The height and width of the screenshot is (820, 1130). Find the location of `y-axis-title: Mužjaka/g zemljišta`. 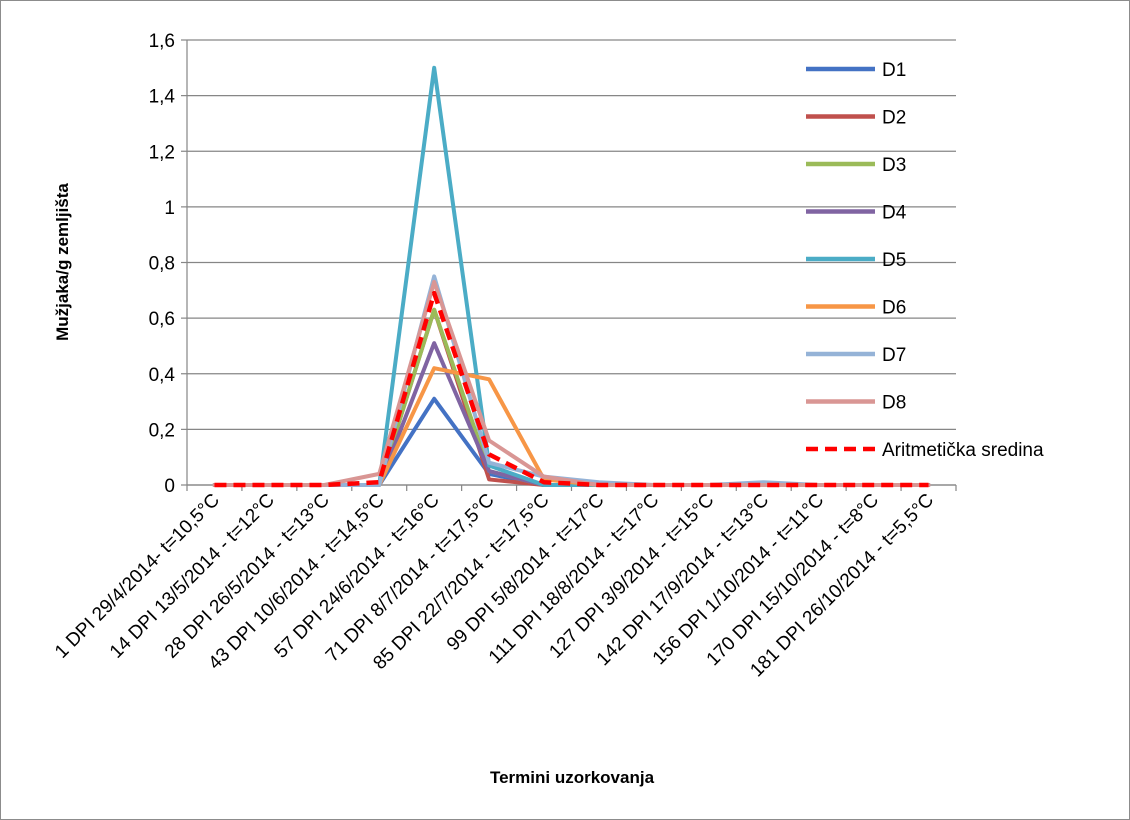

y-axis-title: Mužjaka/g zemljišta is located at coordinates (62, 262).